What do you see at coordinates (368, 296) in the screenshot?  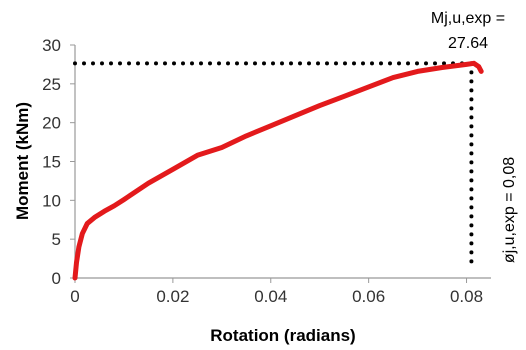 I see `x-tick-label: 0.06` at bounding box center [368, 296].